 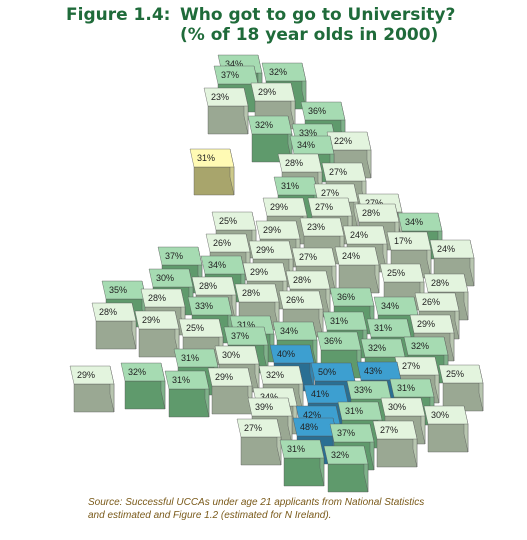 What do you see at coordinates (346, 433) in the screenshot?
I see `cell-label: 37%` at bounding box center [346, 433].